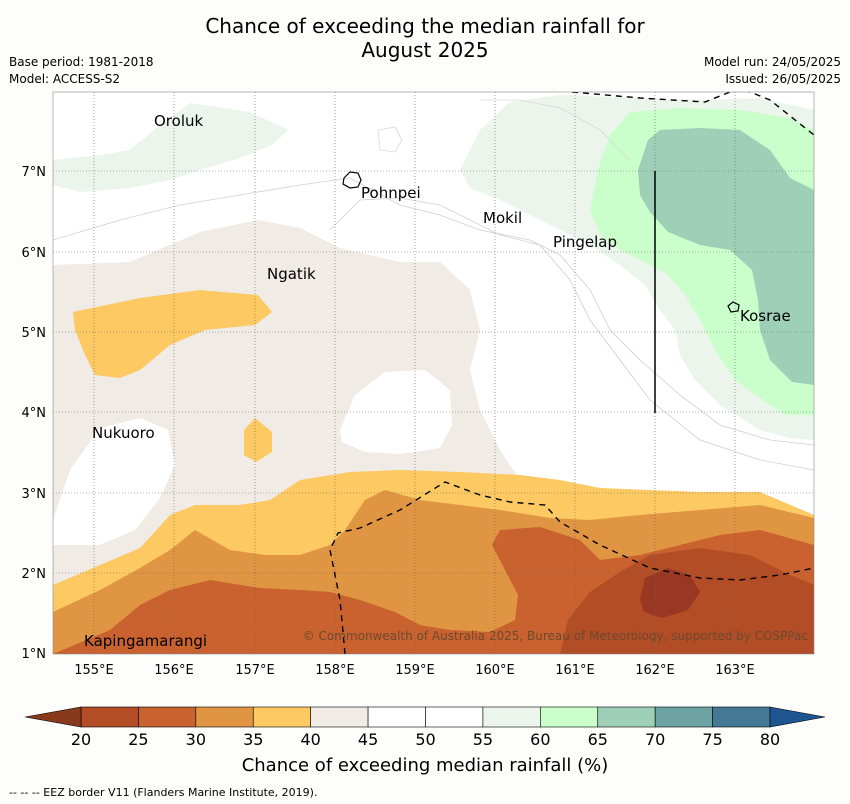 This screenshot has width=850, height=804. Describe the element at coordinates (502, 218) in the screenshot. I see `place-mokil: Mokil` at that location.